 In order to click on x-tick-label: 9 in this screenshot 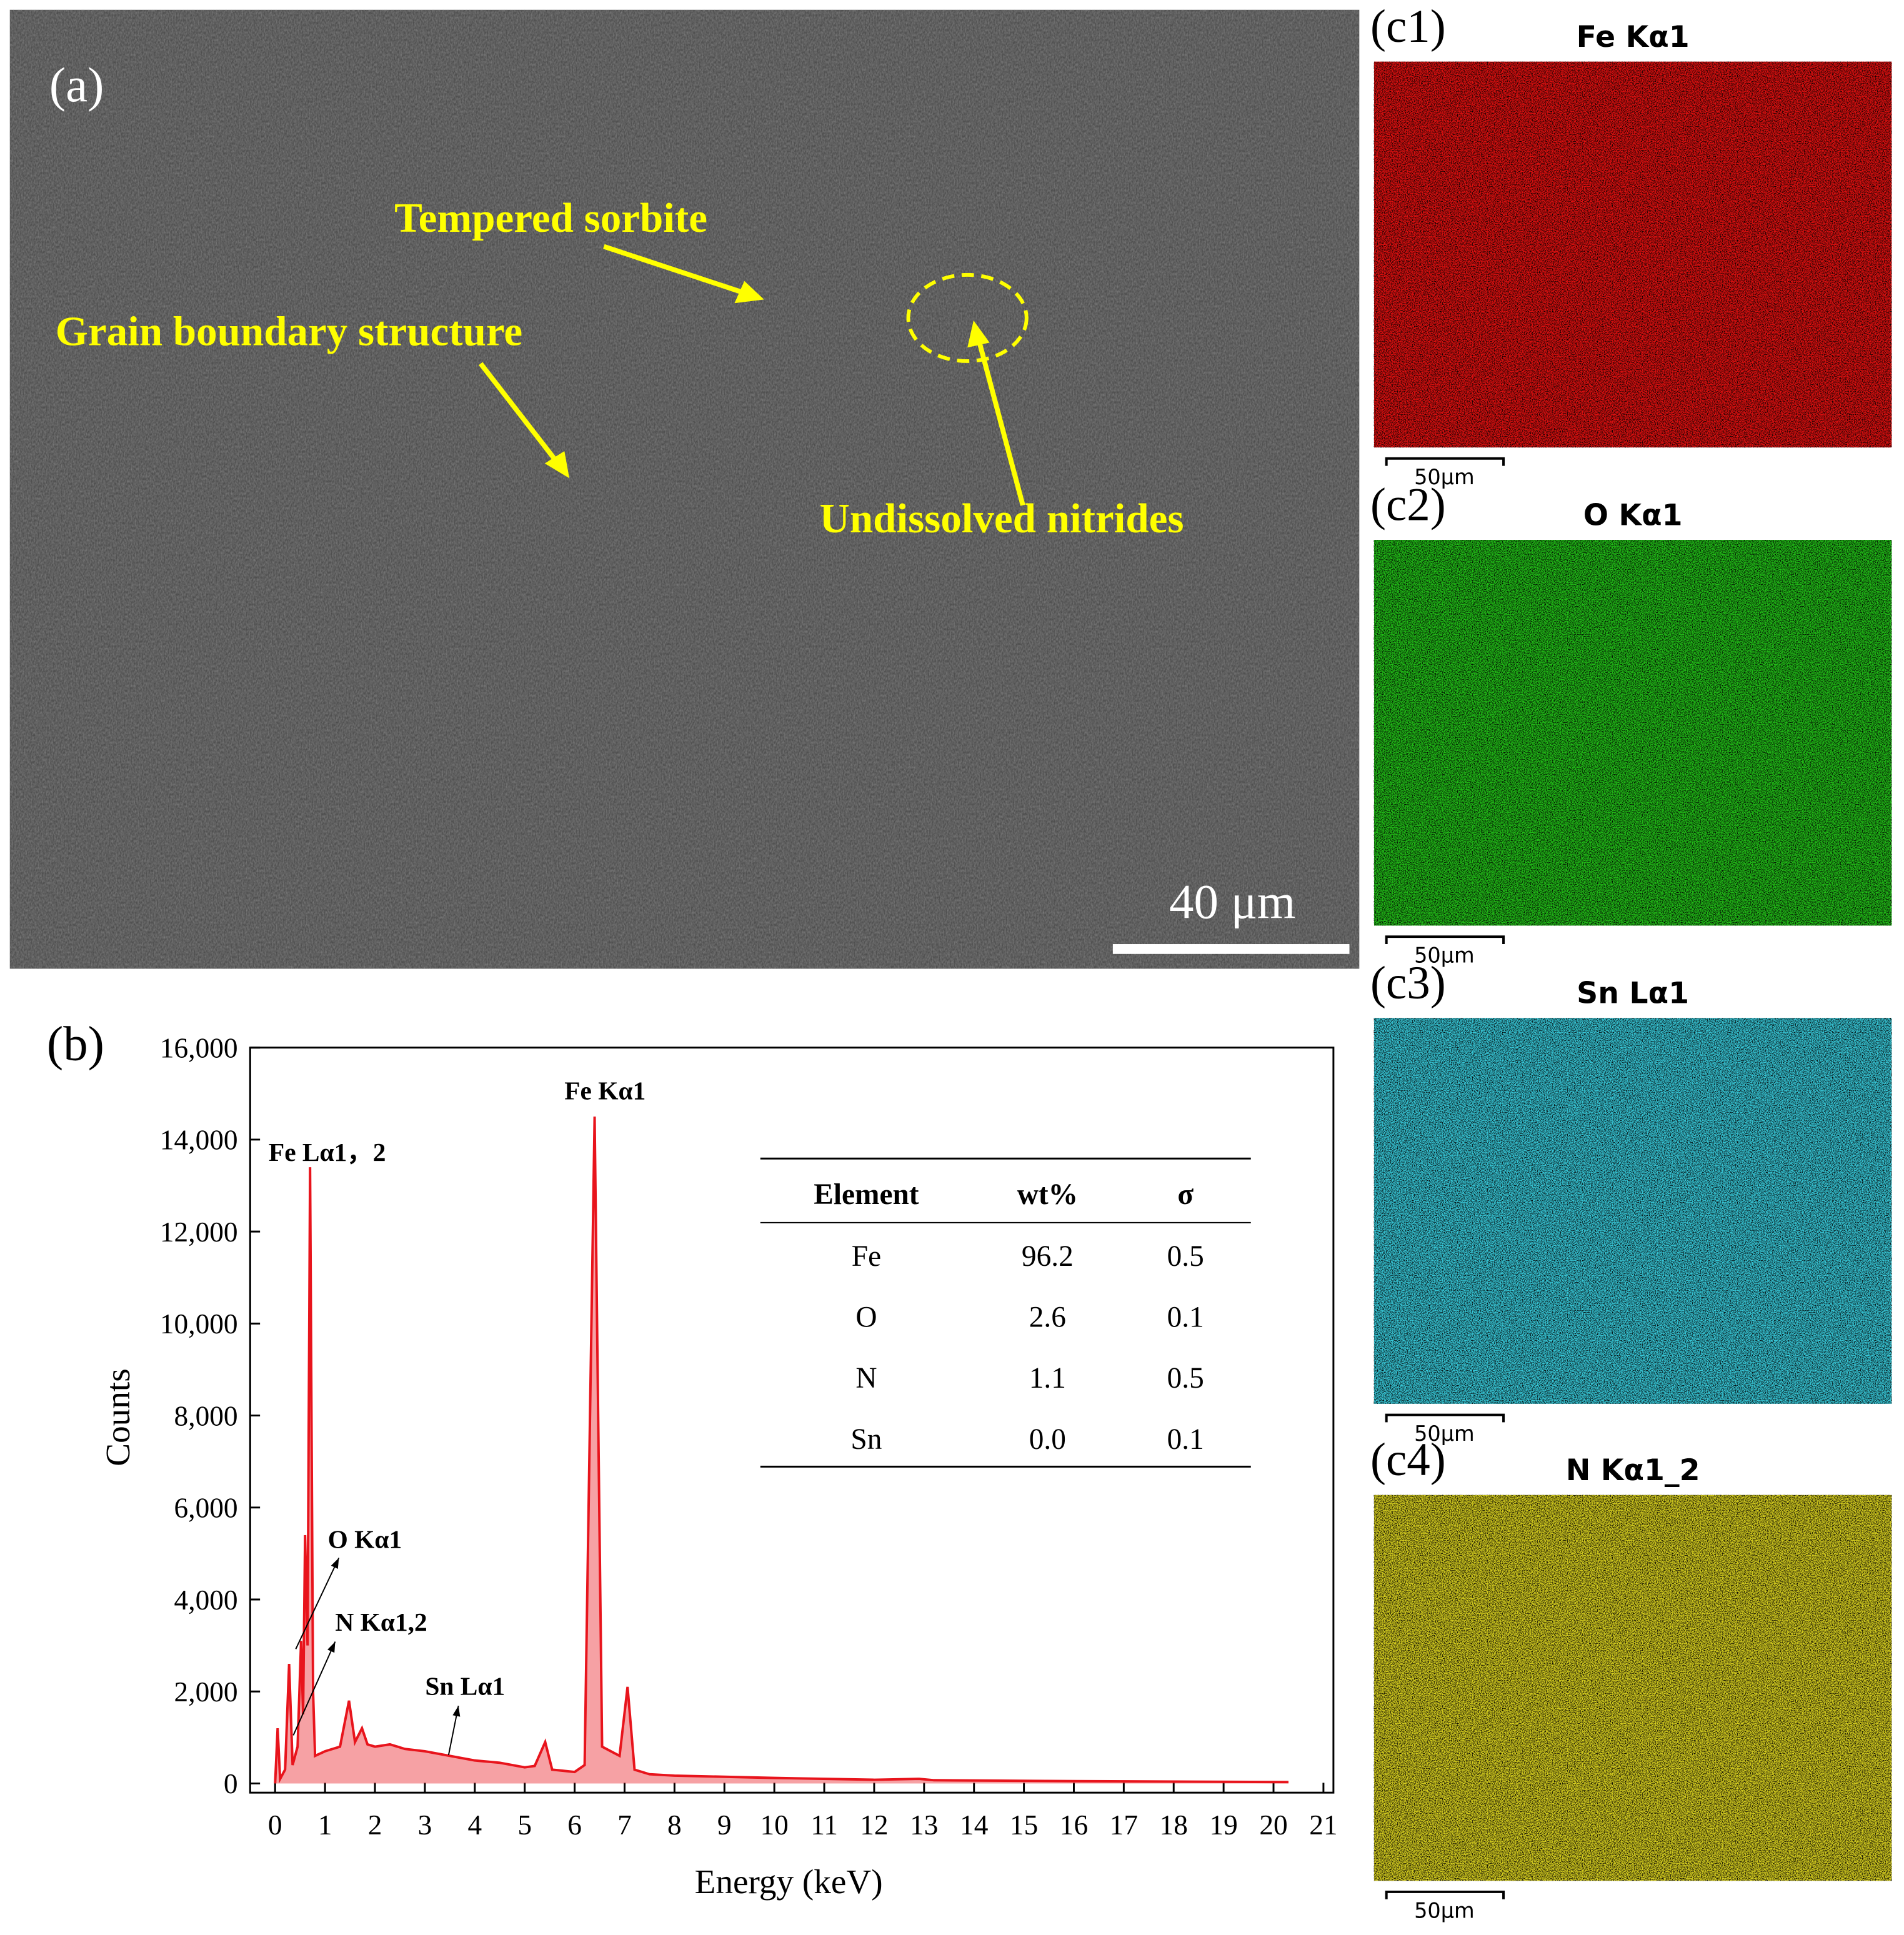, I will do `click(724, 1825)`.